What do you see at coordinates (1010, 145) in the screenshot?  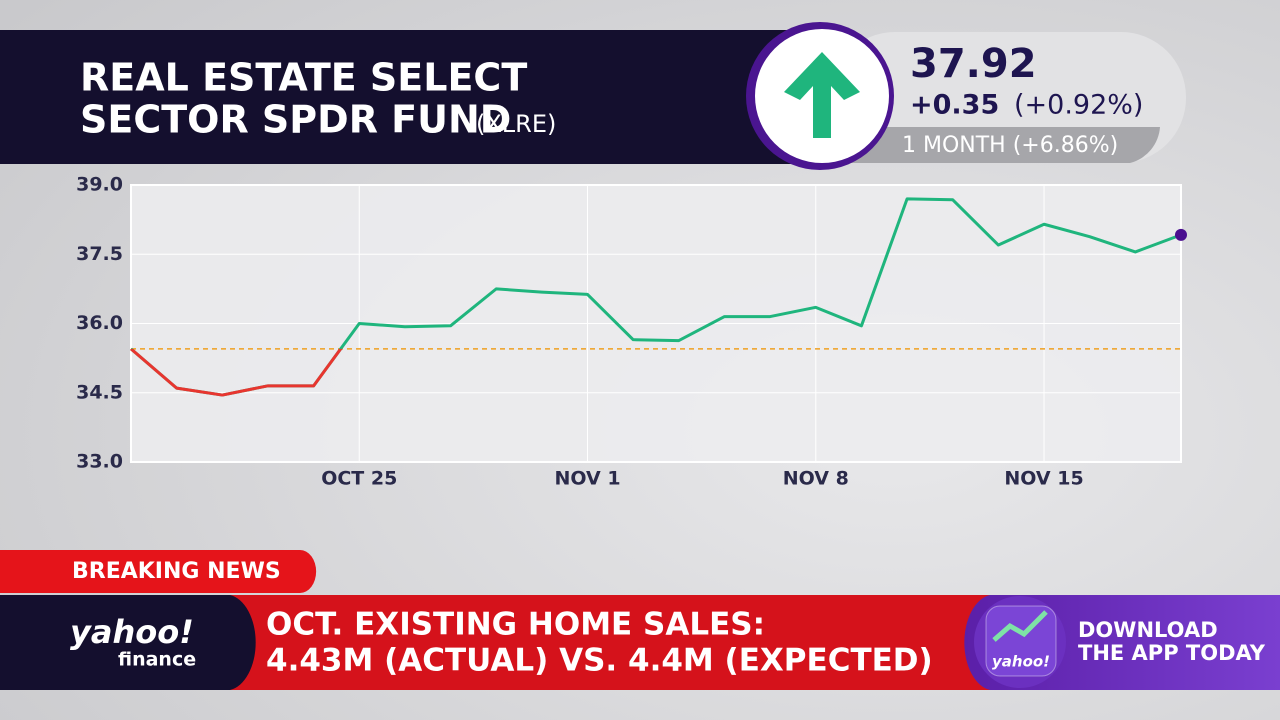 I see `period-change: 1 MONTH (+6.86%)` at bounding box center [1010, 145].